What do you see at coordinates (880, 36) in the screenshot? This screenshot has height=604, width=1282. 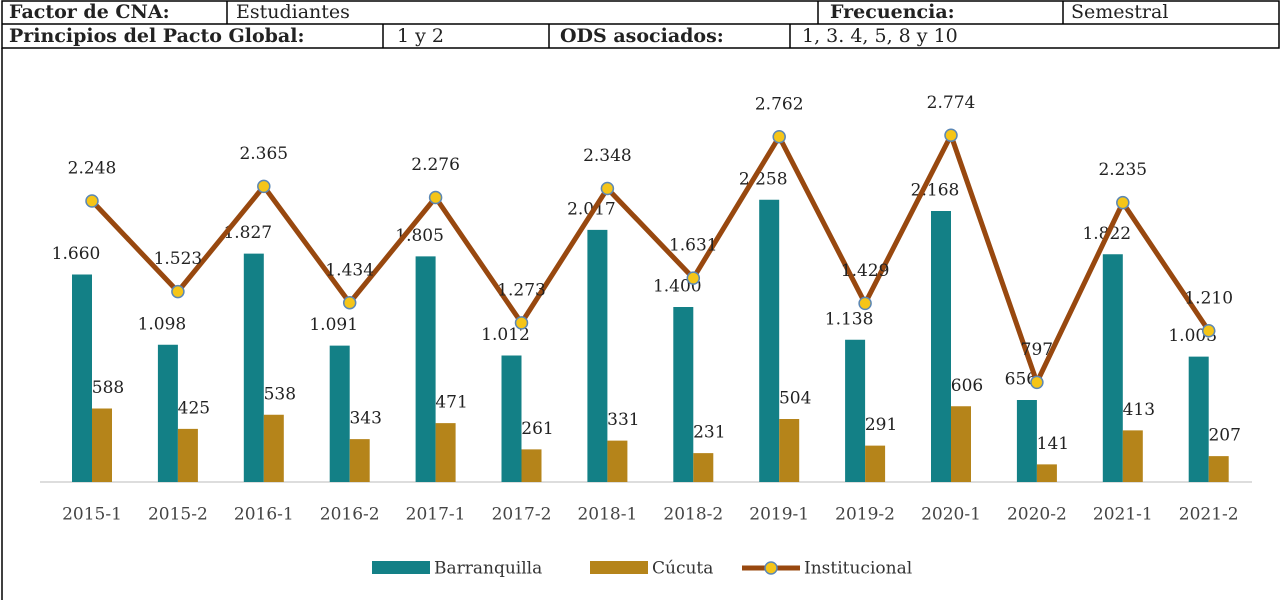 I see `header-value: 1, 3. 4, 5, 8 y 10` at bounding box center [880, 36].